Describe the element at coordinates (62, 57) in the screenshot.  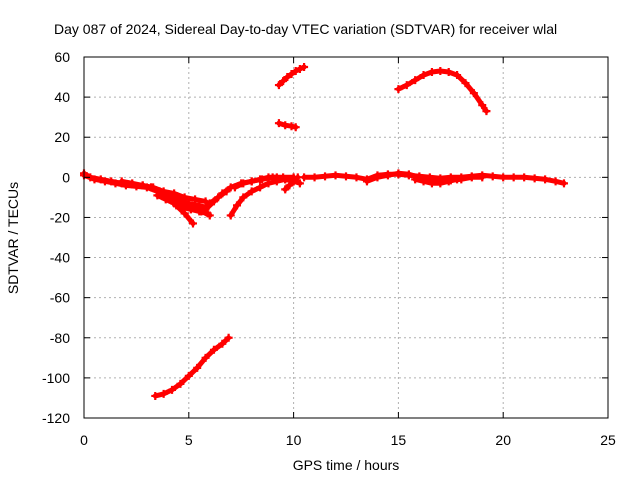
I see `y-tick-label: 60` at that location.